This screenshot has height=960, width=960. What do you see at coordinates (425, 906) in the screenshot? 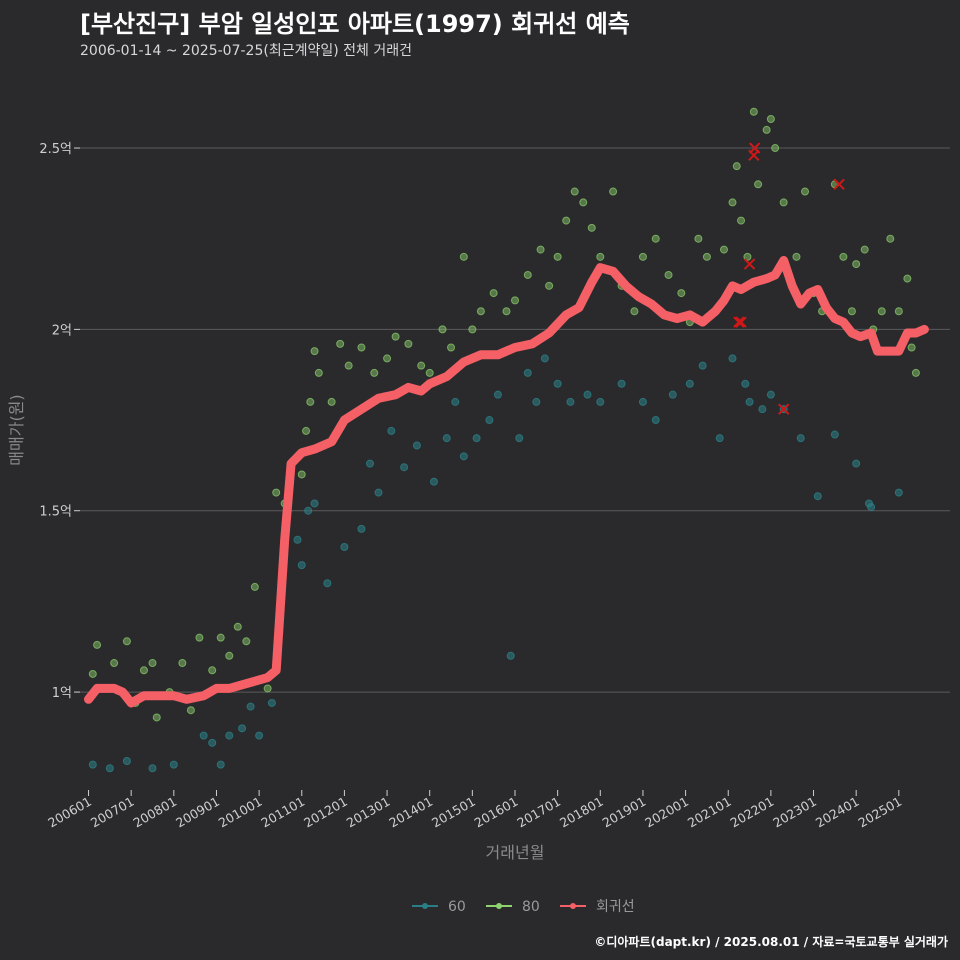
I see `legend-swatch-dot` at bounding box center [425, 906].